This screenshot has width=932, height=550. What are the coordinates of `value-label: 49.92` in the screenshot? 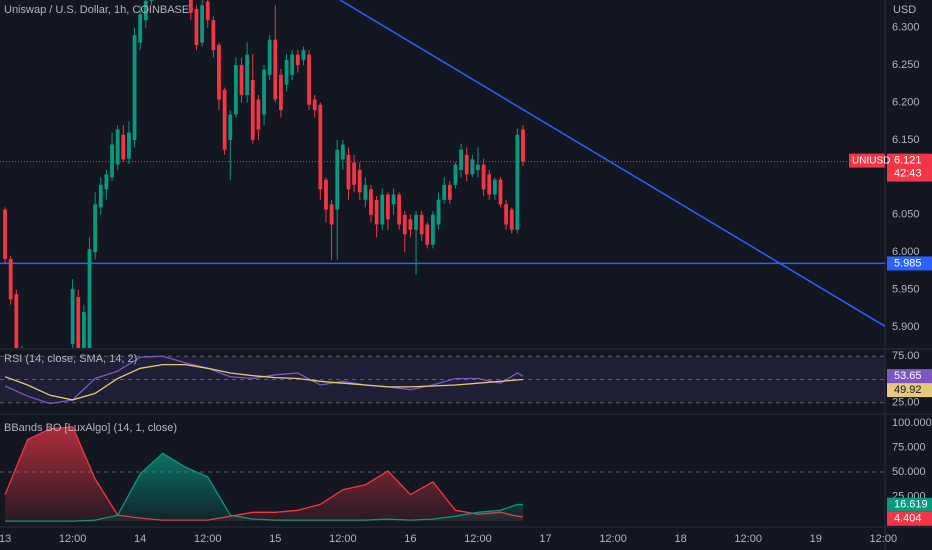 It's located at (908, 390).